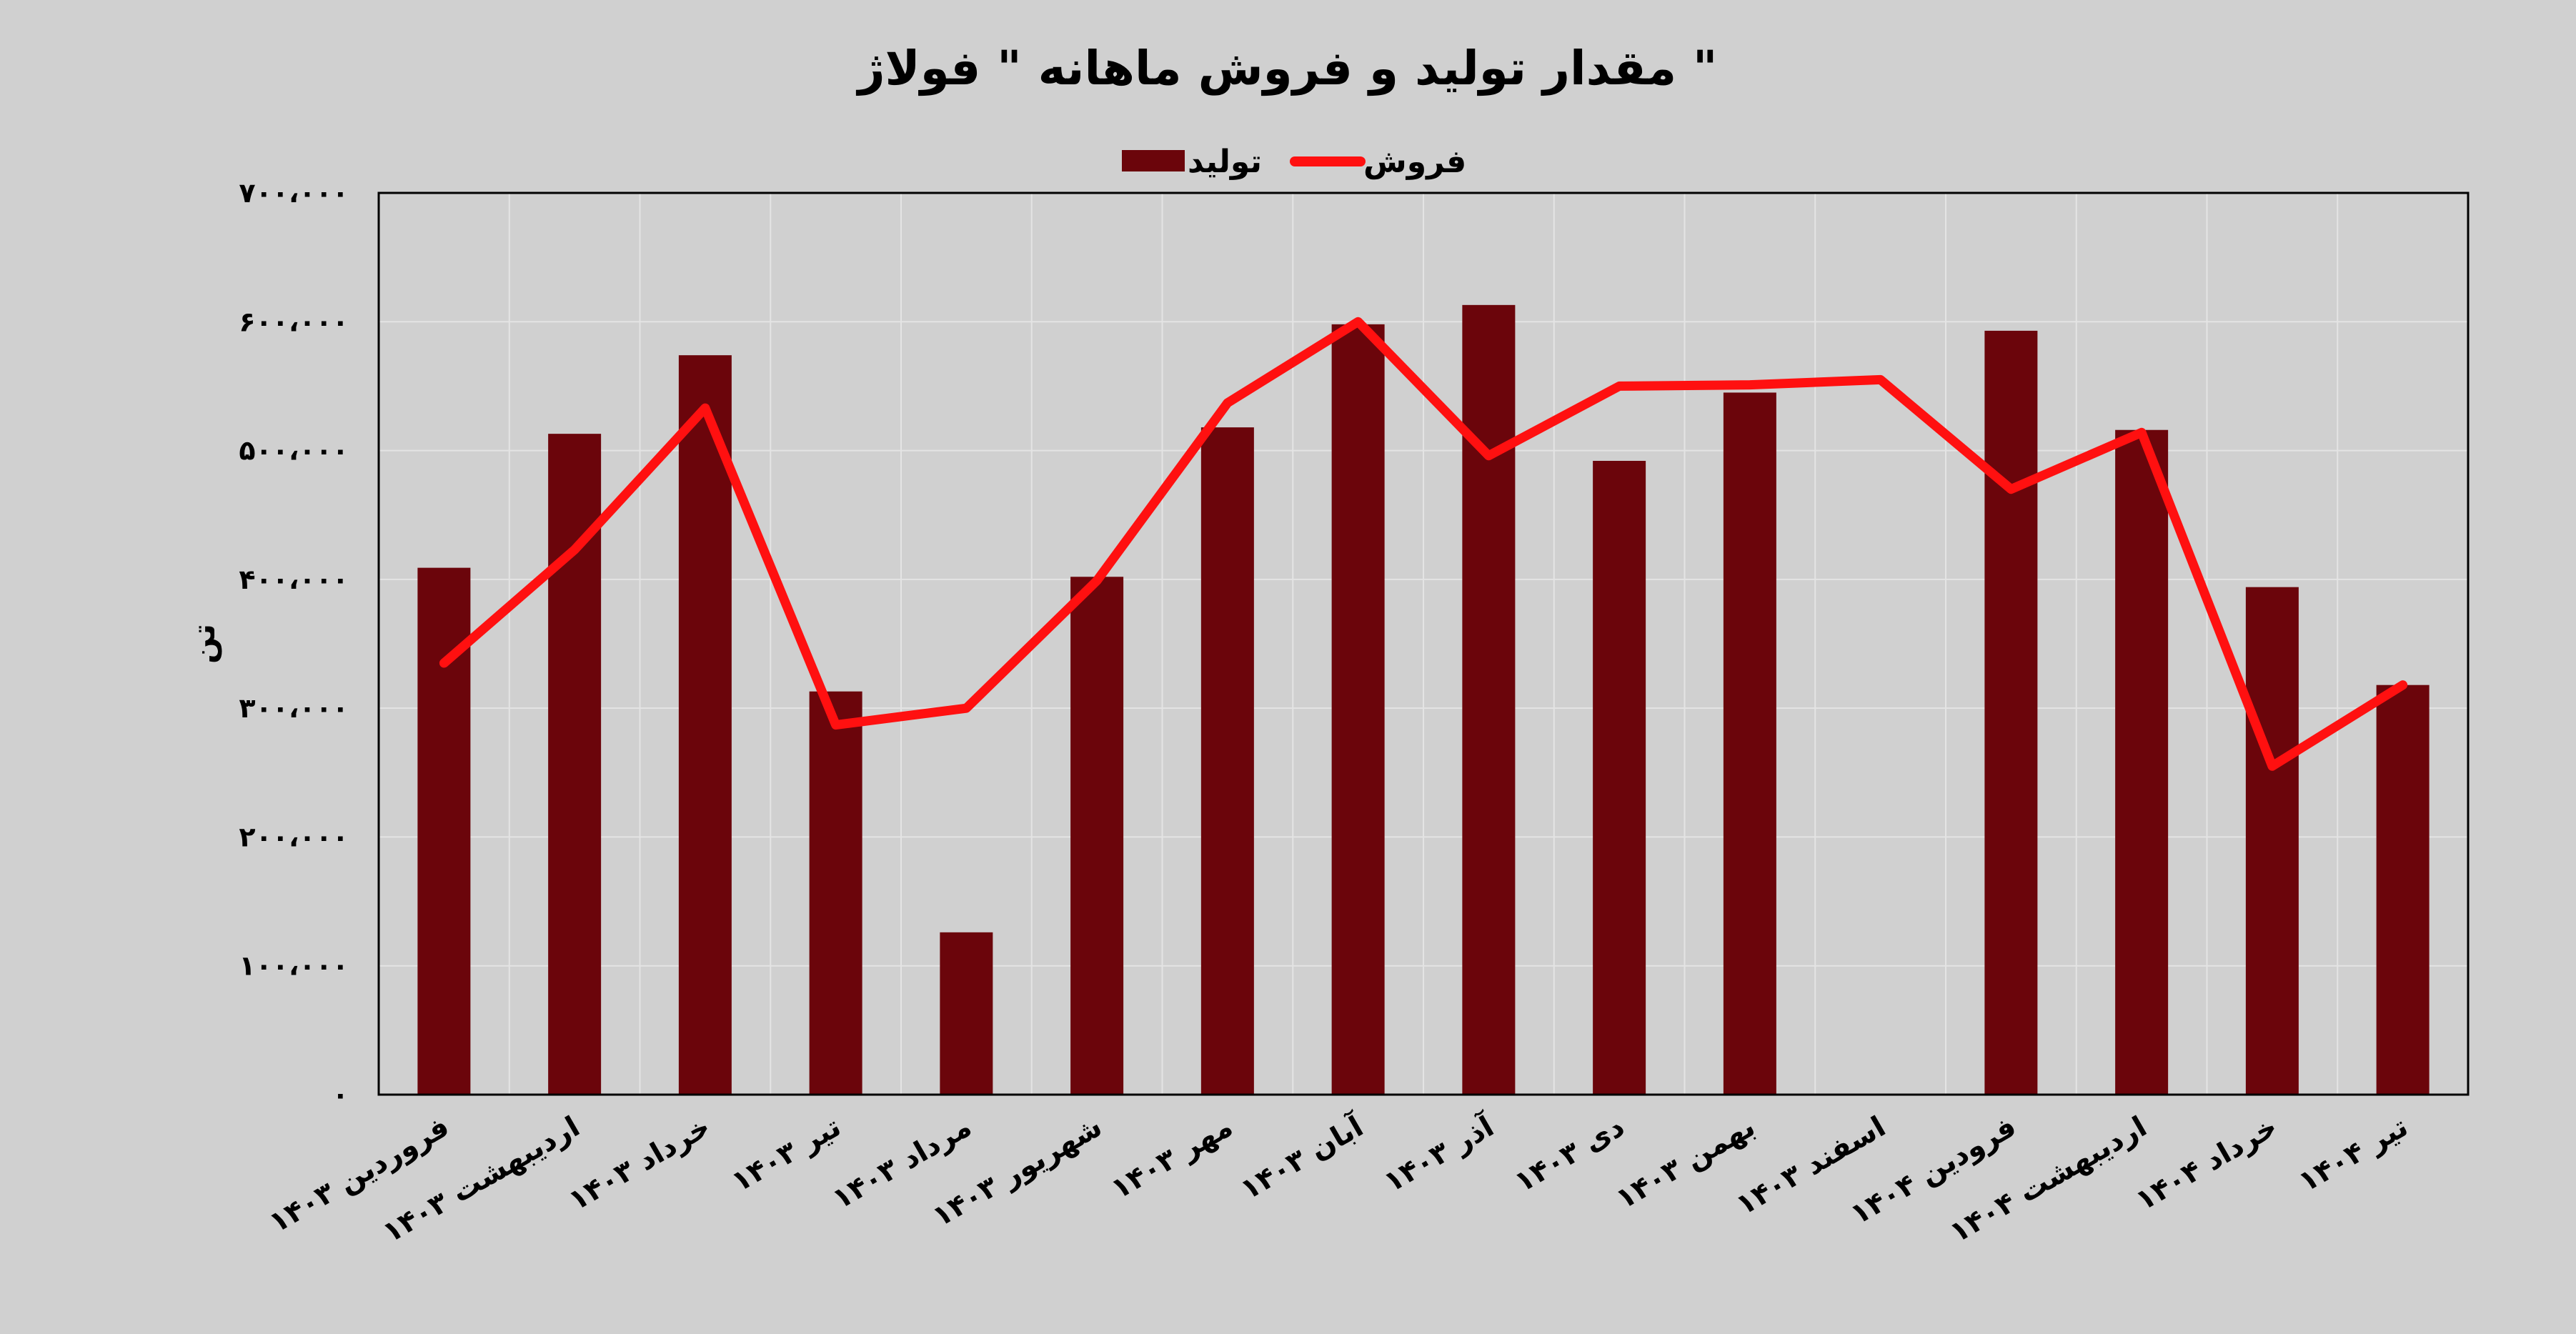  I want to click on y-tick-label: ۳۰۰،۰۰۰, so click(294, 708).